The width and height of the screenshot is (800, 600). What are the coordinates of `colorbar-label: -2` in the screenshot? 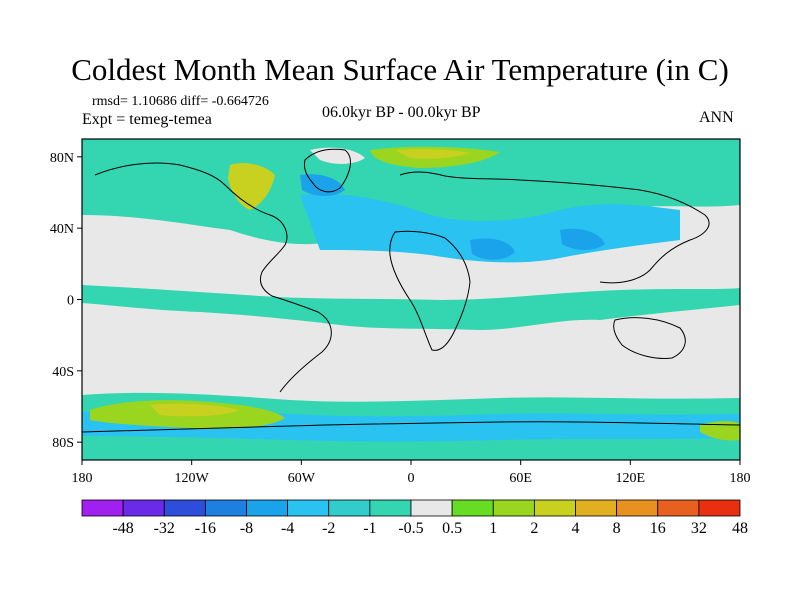 It's located at (328, 528).